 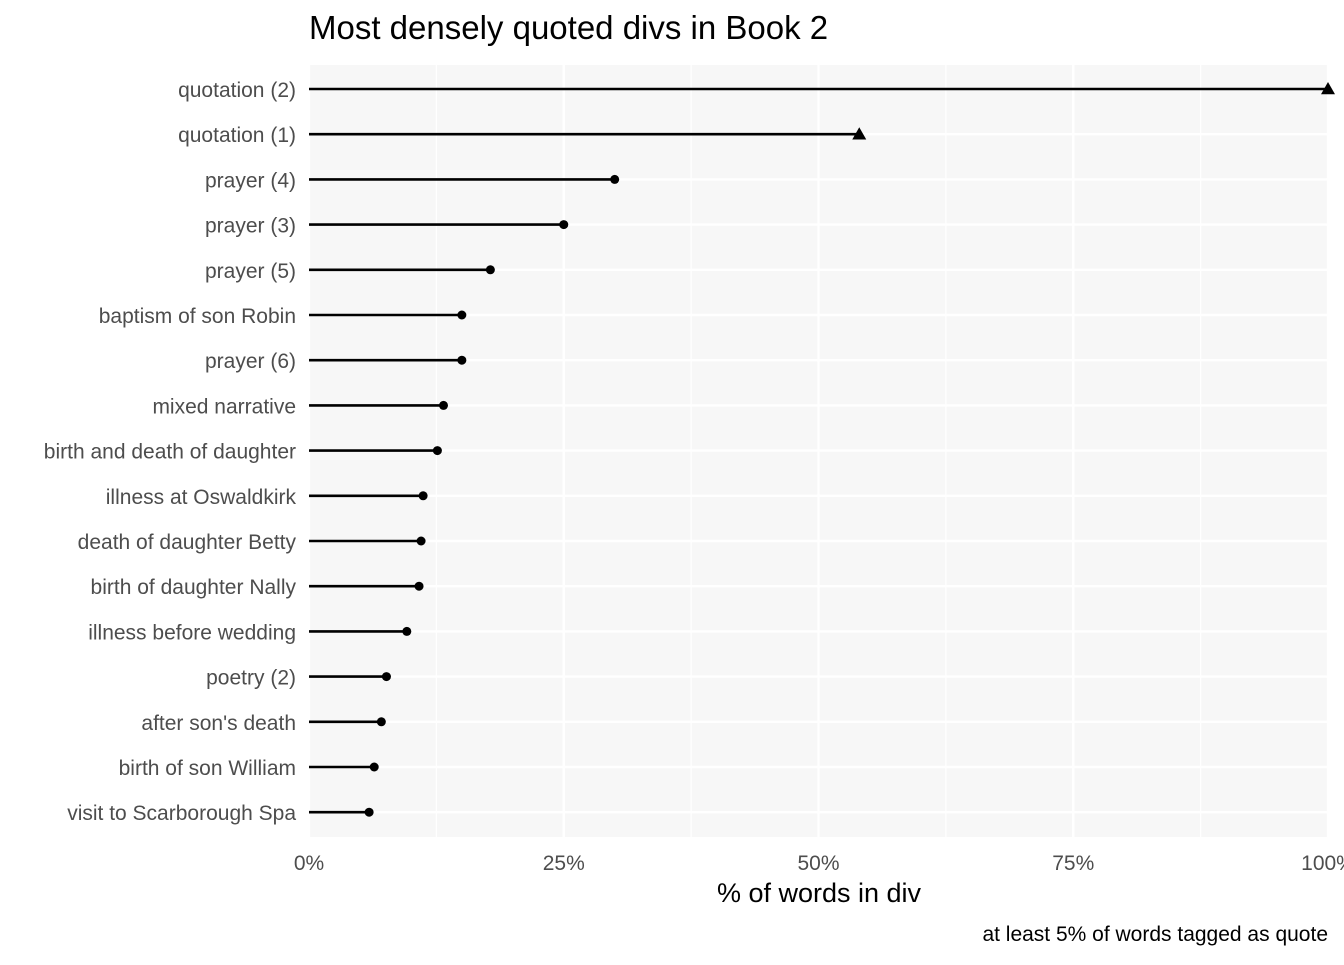 What do you see at coordinates (568, 27) in the screenshot?
I see `chart-title: Most densely quoted divs in Book 2` at bounding box center [568, 27].